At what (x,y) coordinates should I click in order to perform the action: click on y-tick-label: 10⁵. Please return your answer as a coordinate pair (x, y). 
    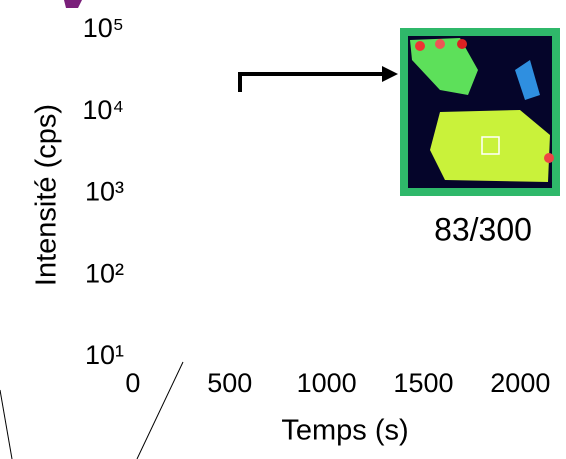
    Looking at the image, I should click on (103, 28).